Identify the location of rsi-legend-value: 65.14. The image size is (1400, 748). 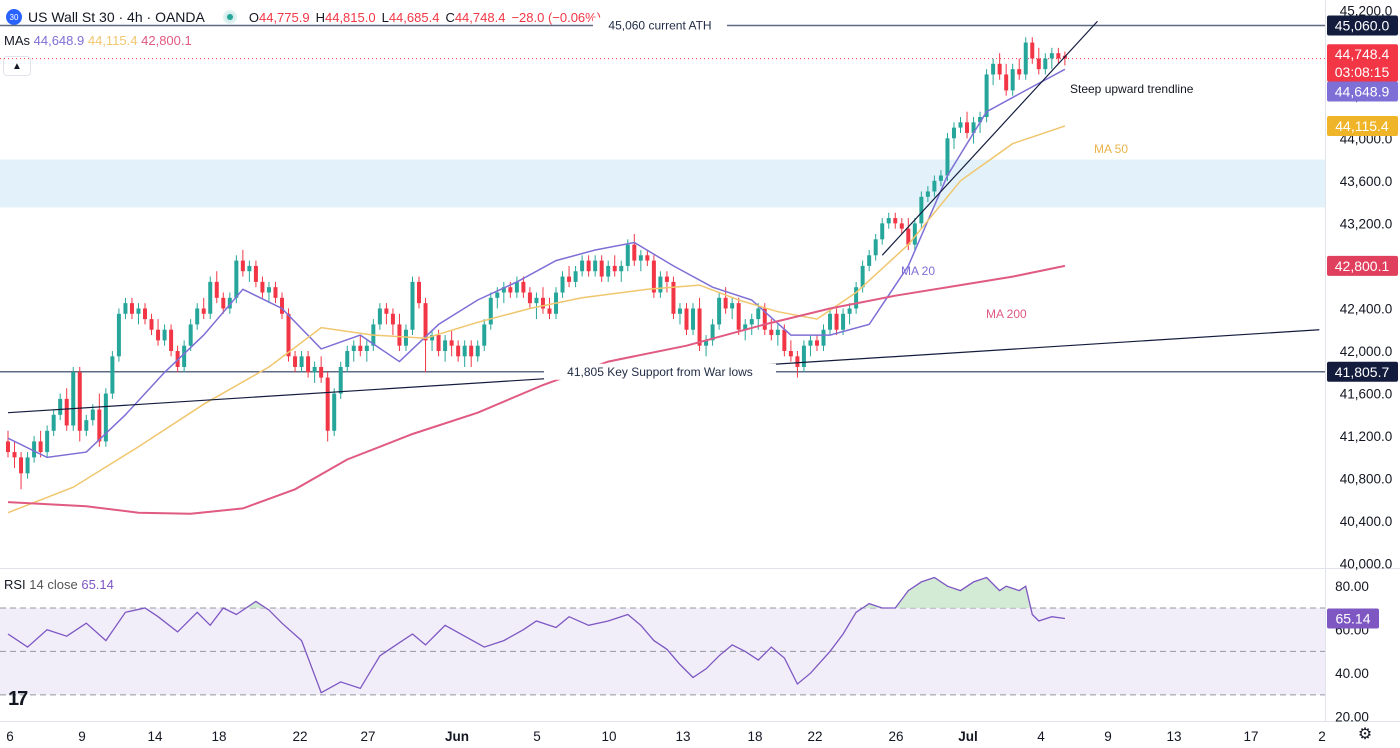
(97, 584).